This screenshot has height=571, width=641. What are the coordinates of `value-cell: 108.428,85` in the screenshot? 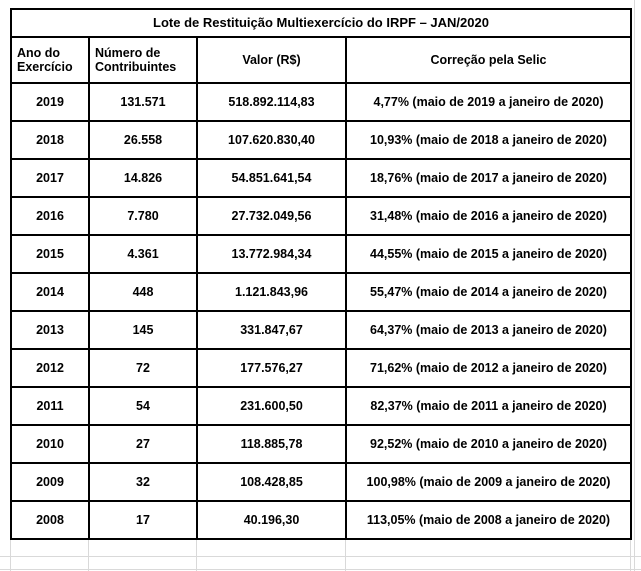 It's located at (271, 482).